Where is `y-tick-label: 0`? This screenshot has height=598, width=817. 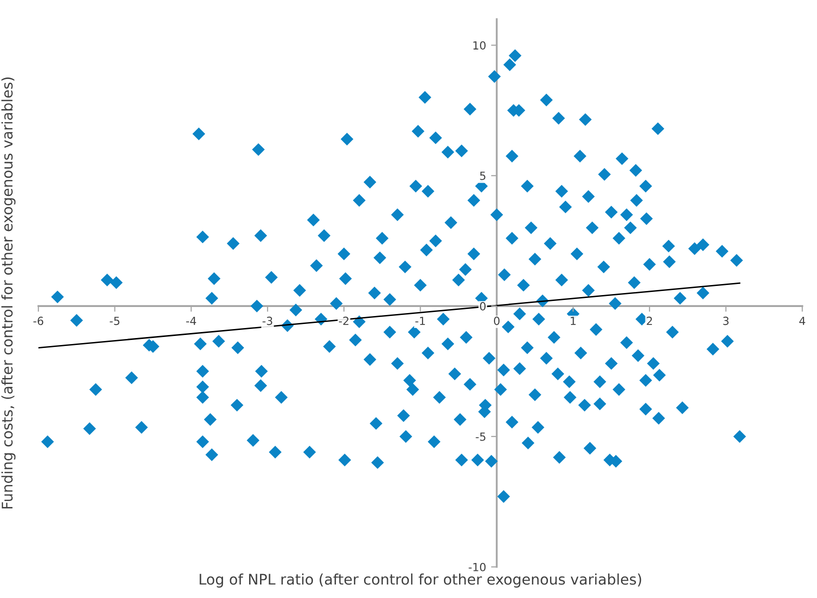
y-tick-label: 0 is located at coordinates (483, 306).